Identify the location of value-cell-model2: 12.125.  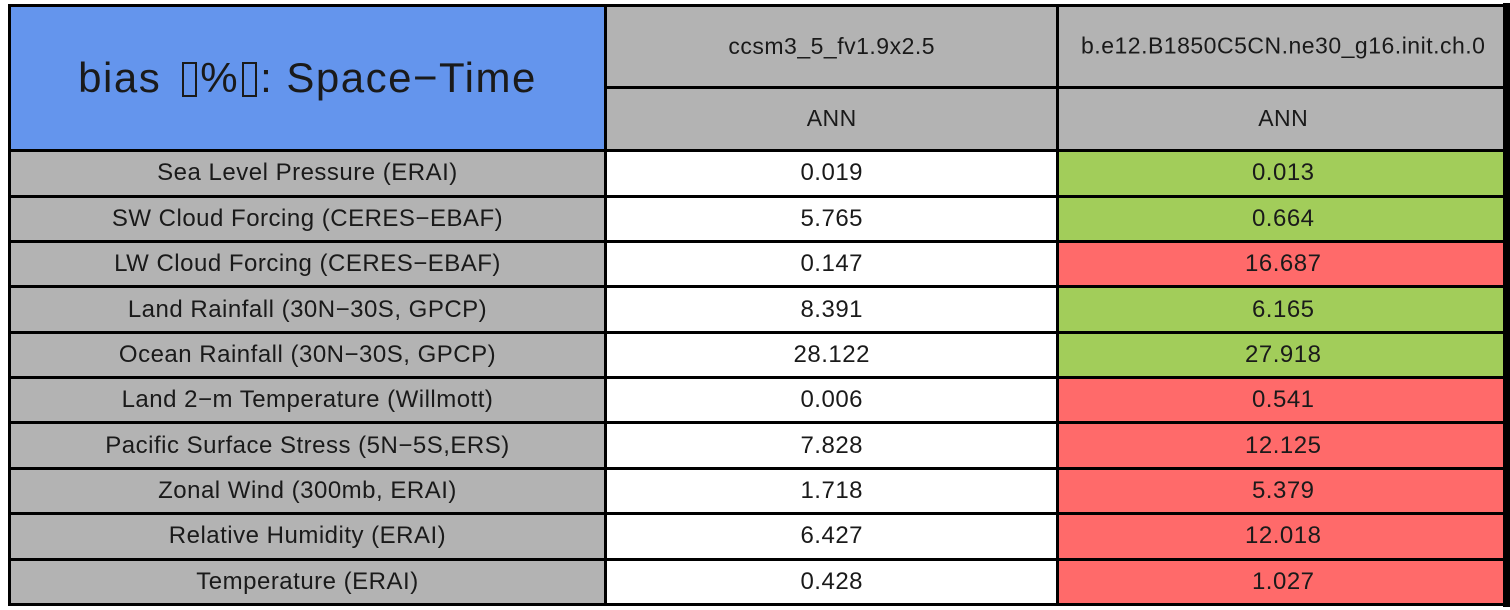
(1283, 445).